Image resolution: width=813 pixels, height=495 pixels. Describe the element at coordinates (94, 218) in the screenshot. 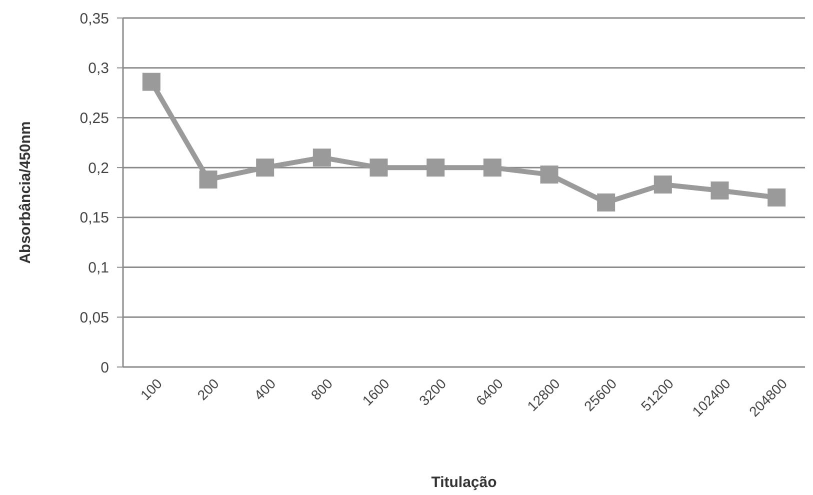

I see `y-tick-label: 0,15` at that location.